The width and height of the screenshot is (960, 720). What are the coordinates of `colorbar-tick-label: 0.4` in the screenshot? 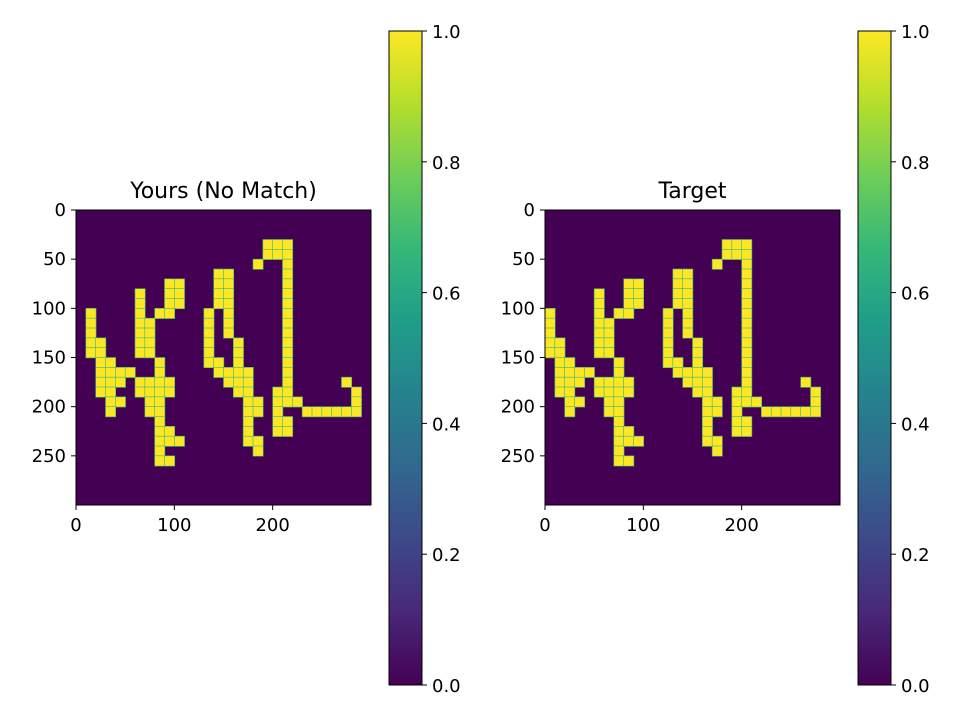 It's located at (915, 424).